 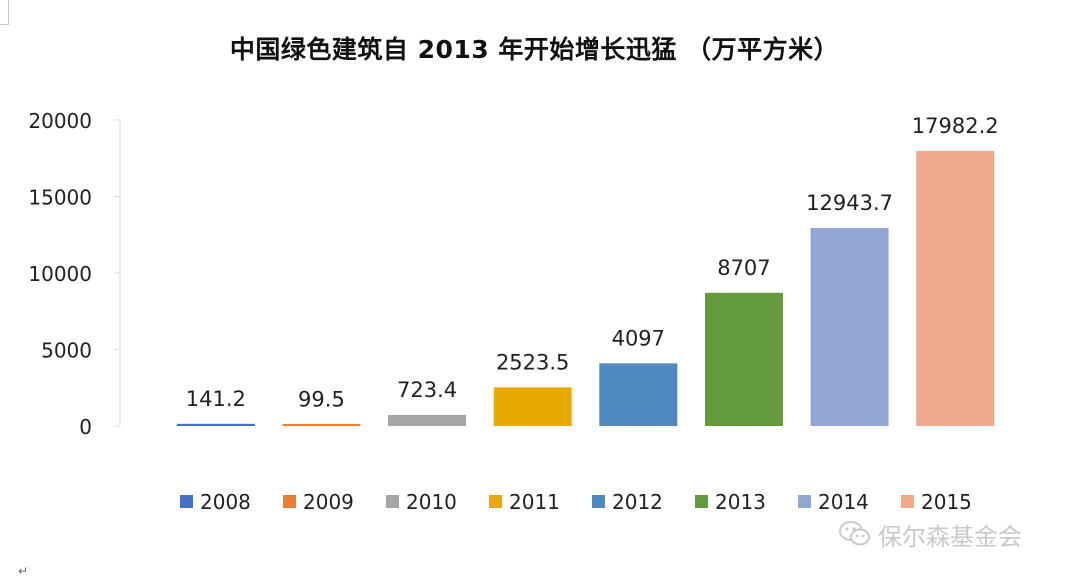 What do you see at coordinates (532, 406) in the screenshot?
I see `bar-2011` at bounding box center [532, 406].